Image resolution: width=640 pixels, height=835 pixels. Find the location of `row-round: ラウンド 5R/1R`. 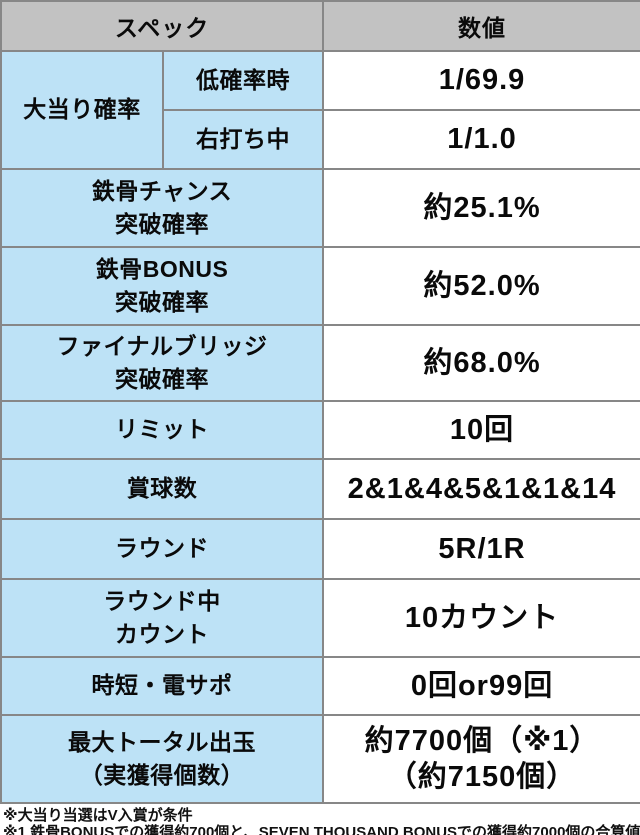

row-round: ラウンド 5R/1R is located at coordinates (320, 549).